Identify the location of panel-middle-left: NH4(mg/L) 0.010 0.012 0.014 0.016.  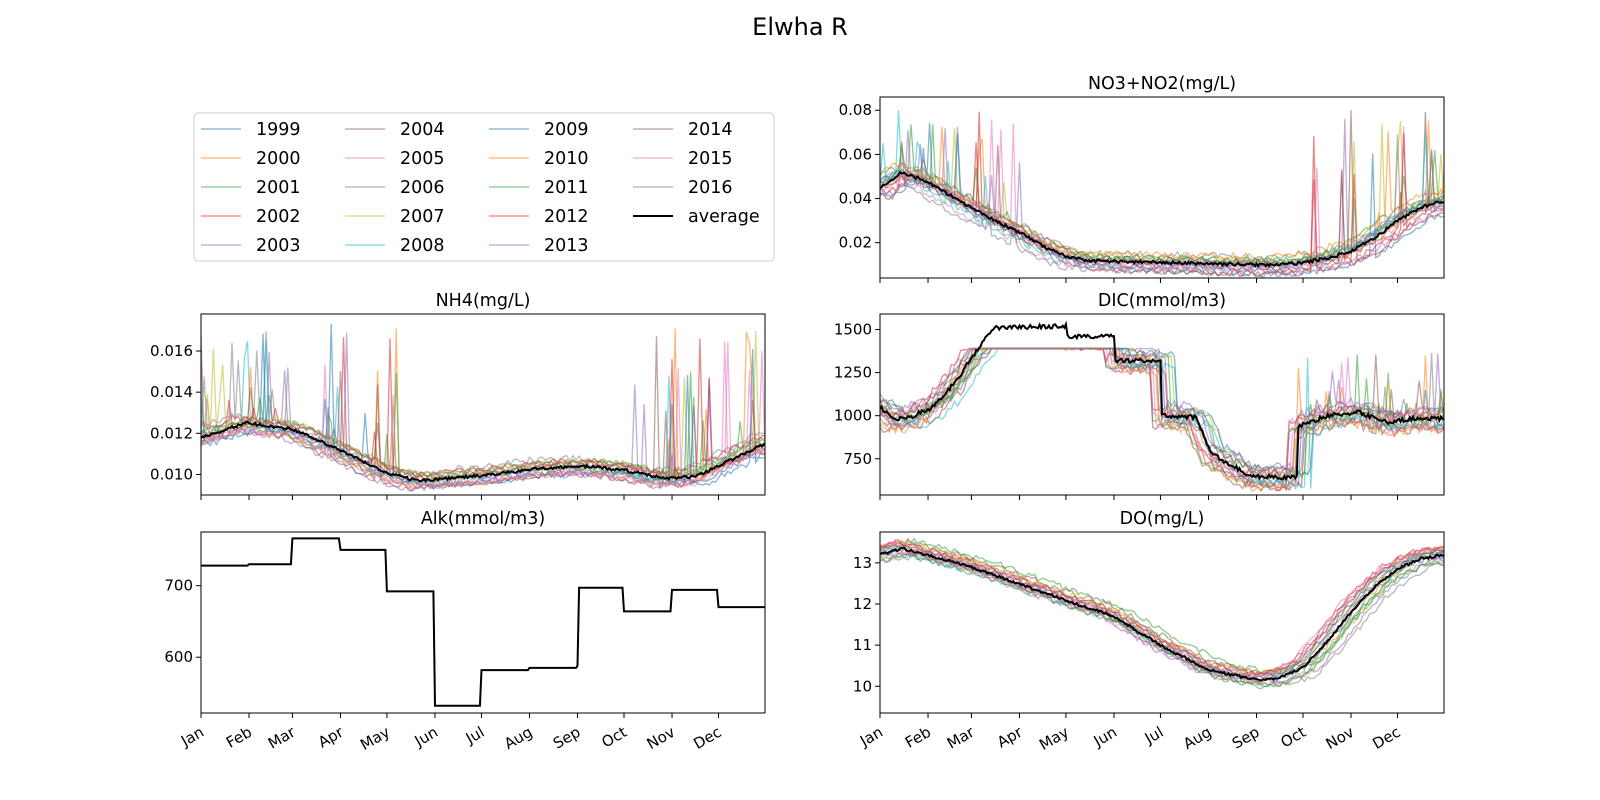
(458, 395).